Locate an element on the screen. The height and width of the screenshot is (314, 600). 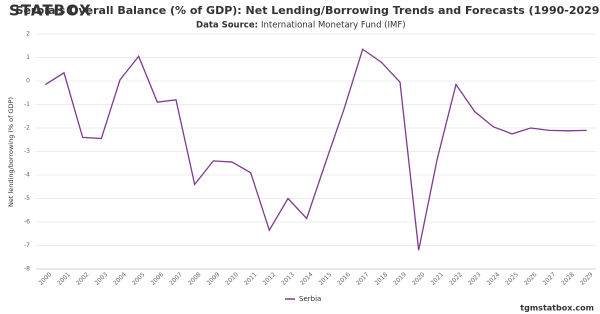
x-tick-label: 2029 is located at coordinates (587, 279).